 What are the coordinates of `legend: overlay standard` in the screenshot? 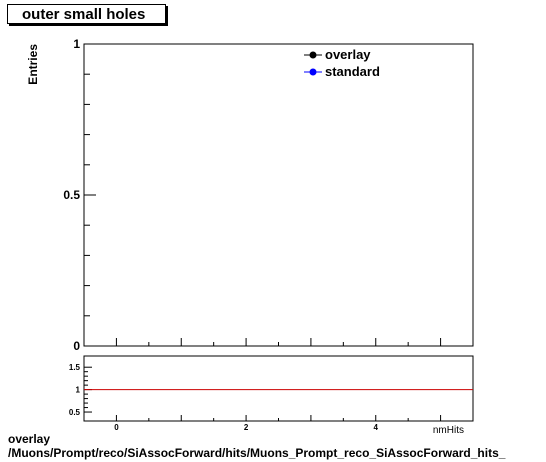 It's located at (342, 63).